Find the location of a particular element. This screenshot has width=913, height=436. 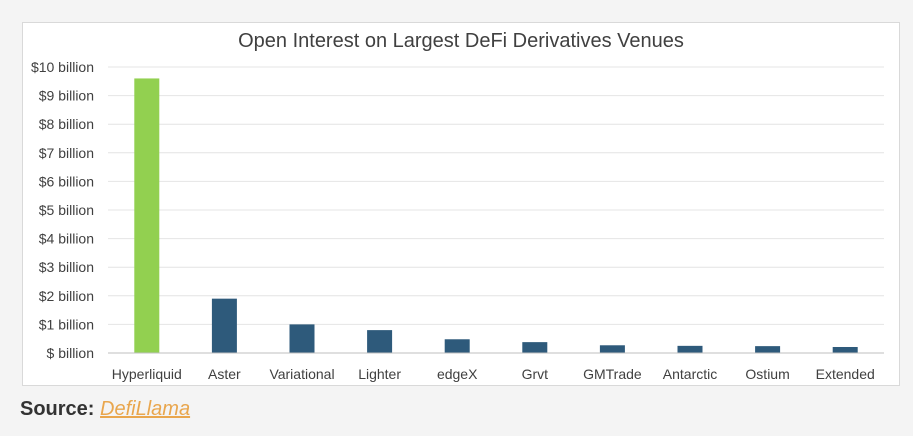

bar-grvt is located at coordinates (535, 347).